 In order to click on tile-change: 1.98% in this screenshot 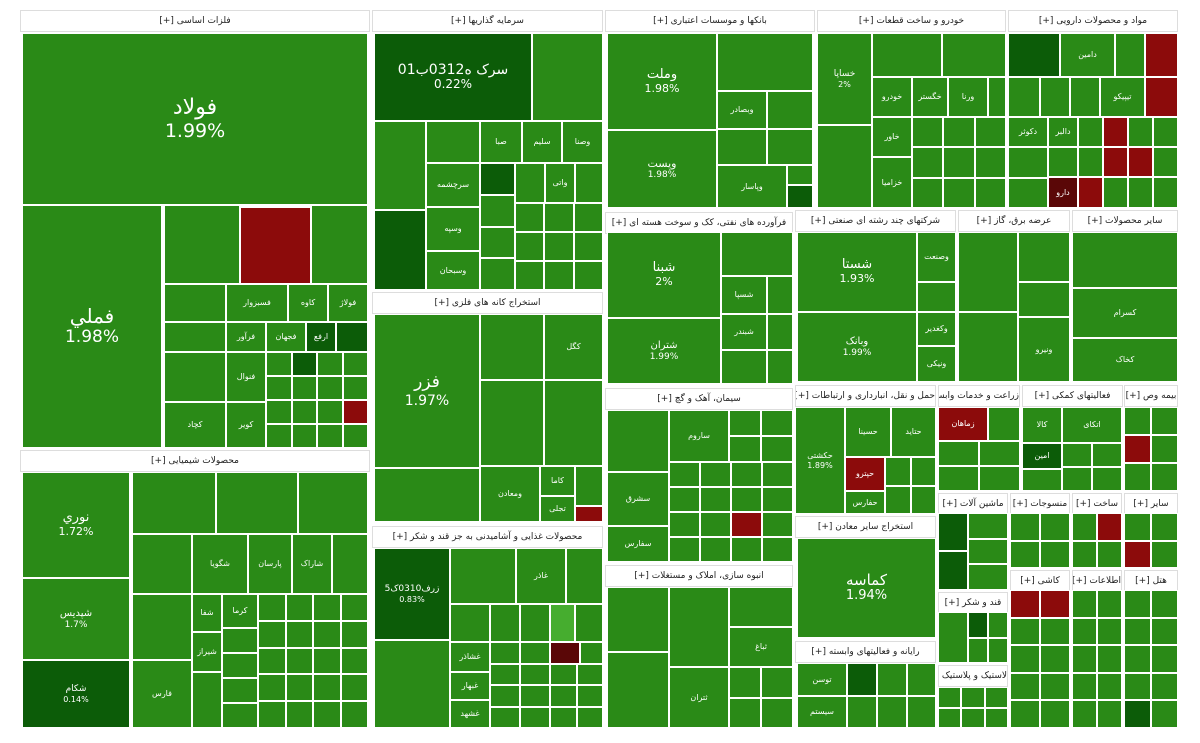, I will do `click(662, 88)`.